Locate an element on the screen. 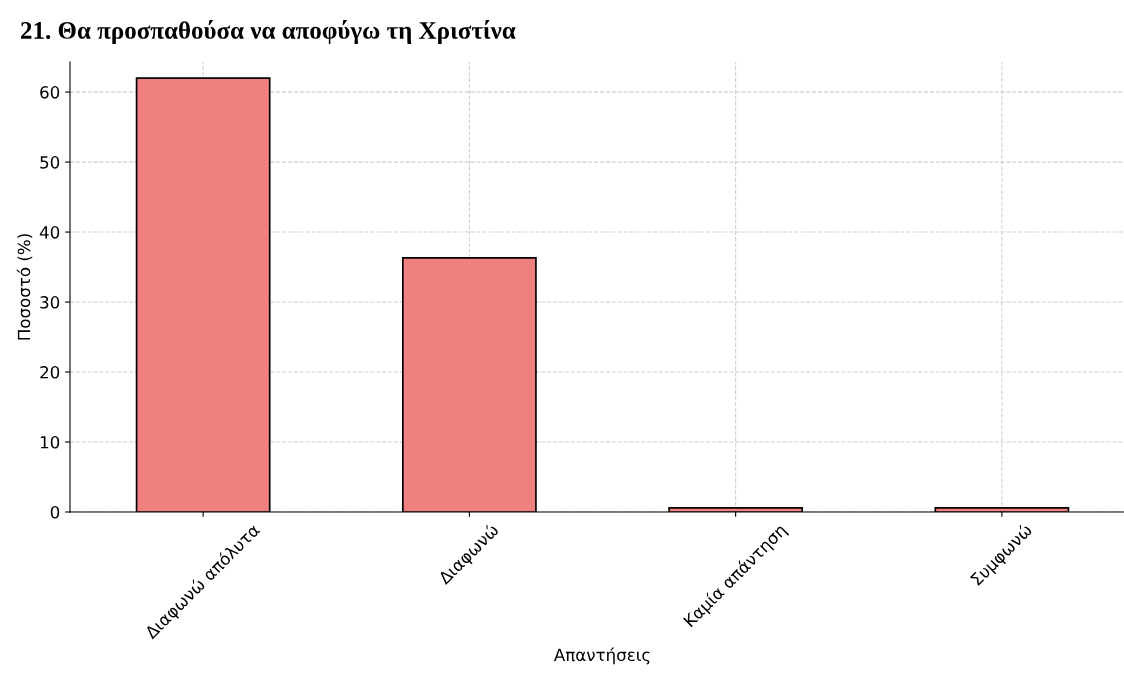 This screenshot has width=1124, height=682. y-tick-label: 0 is located at coordinates (55, 512).